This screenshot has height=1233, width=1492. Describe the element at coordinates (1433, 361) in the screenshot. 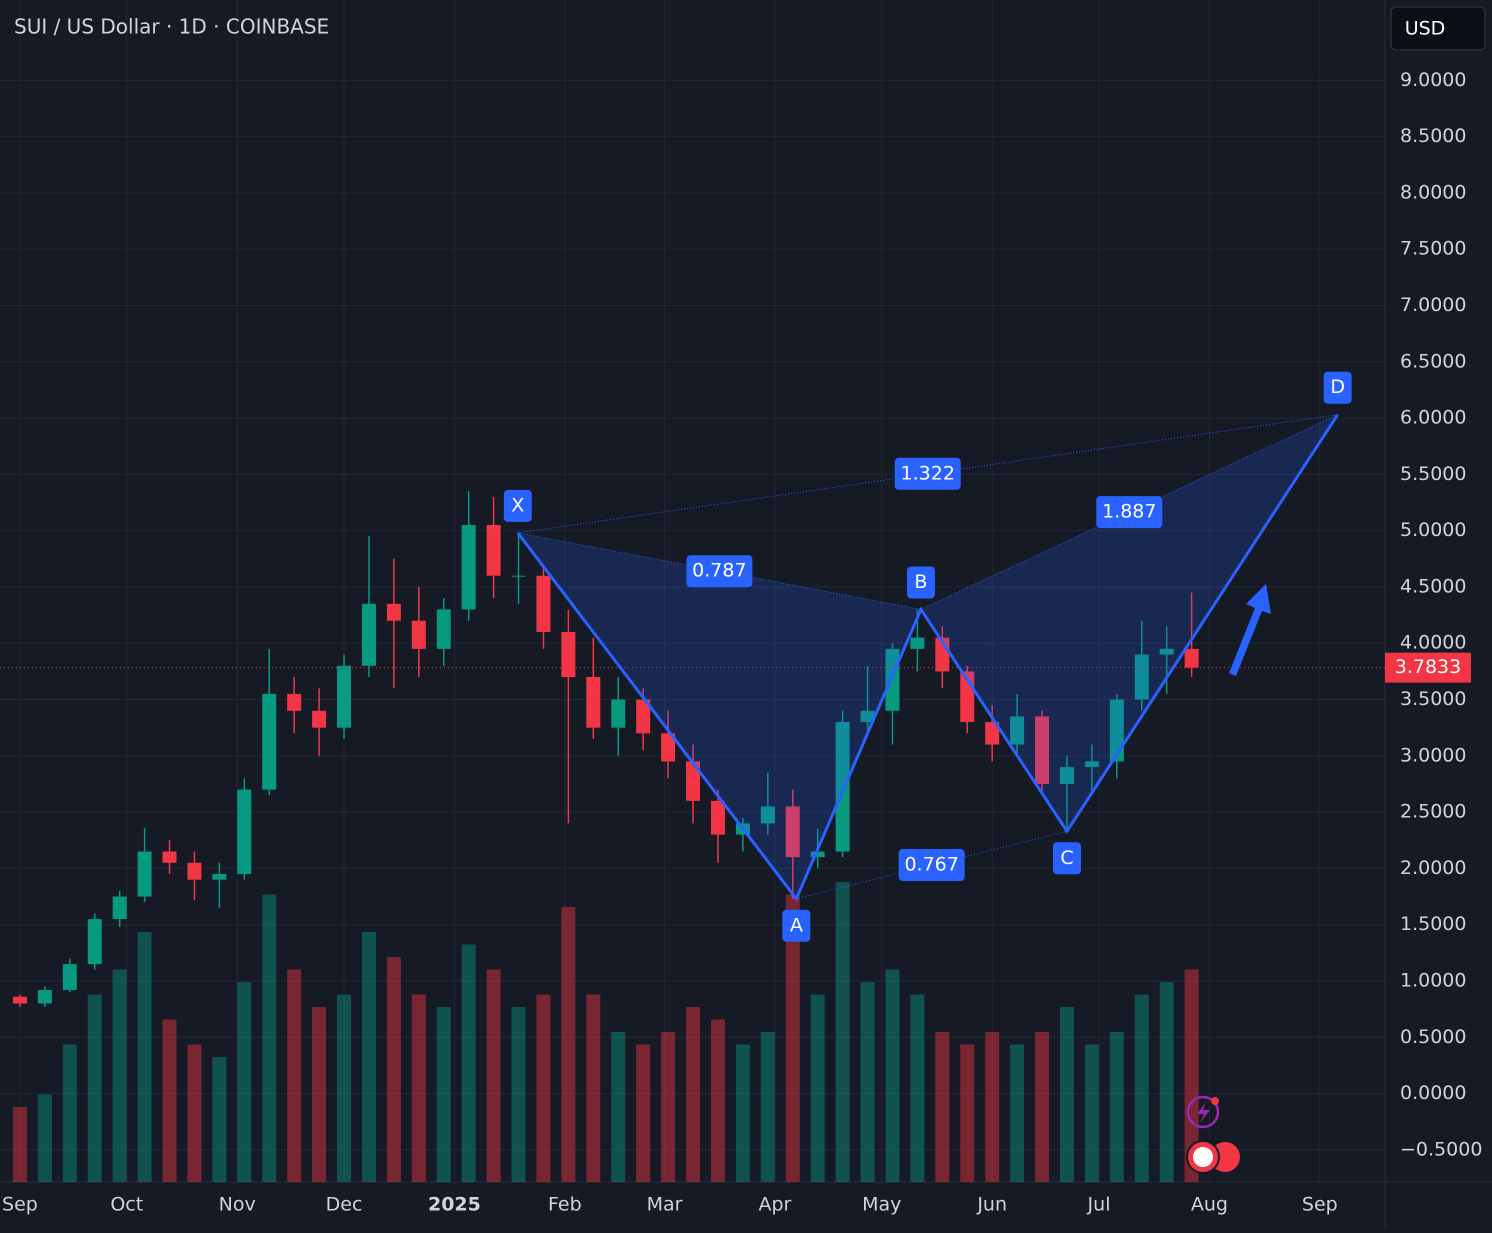

I see `y-tick-label: 6.5000` at that location.